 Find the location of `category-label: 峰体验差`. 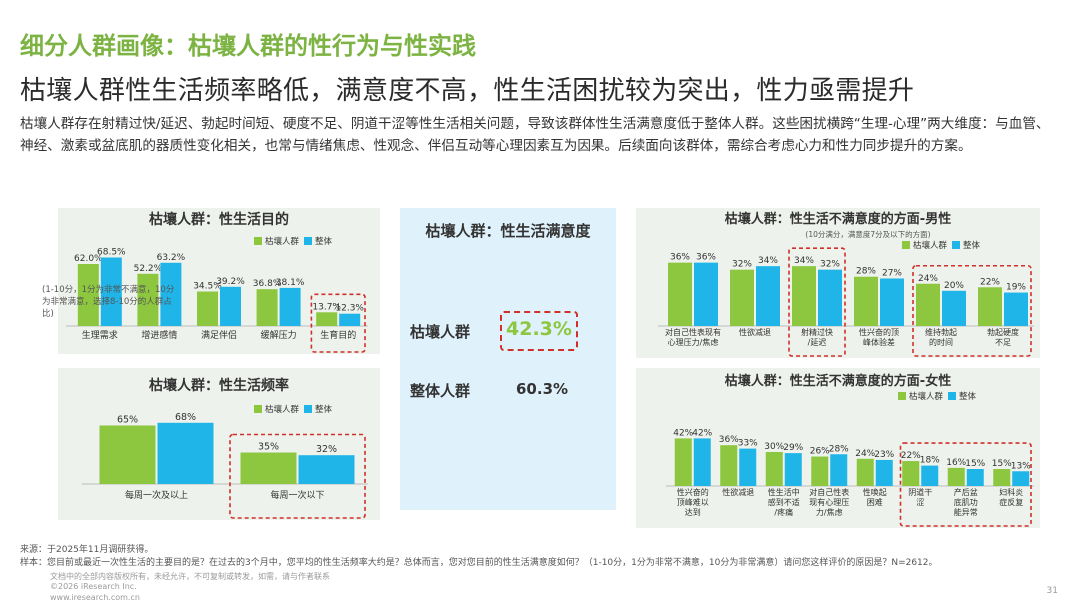

category-label: 峰体验差 is located at coordinates (879, 342).